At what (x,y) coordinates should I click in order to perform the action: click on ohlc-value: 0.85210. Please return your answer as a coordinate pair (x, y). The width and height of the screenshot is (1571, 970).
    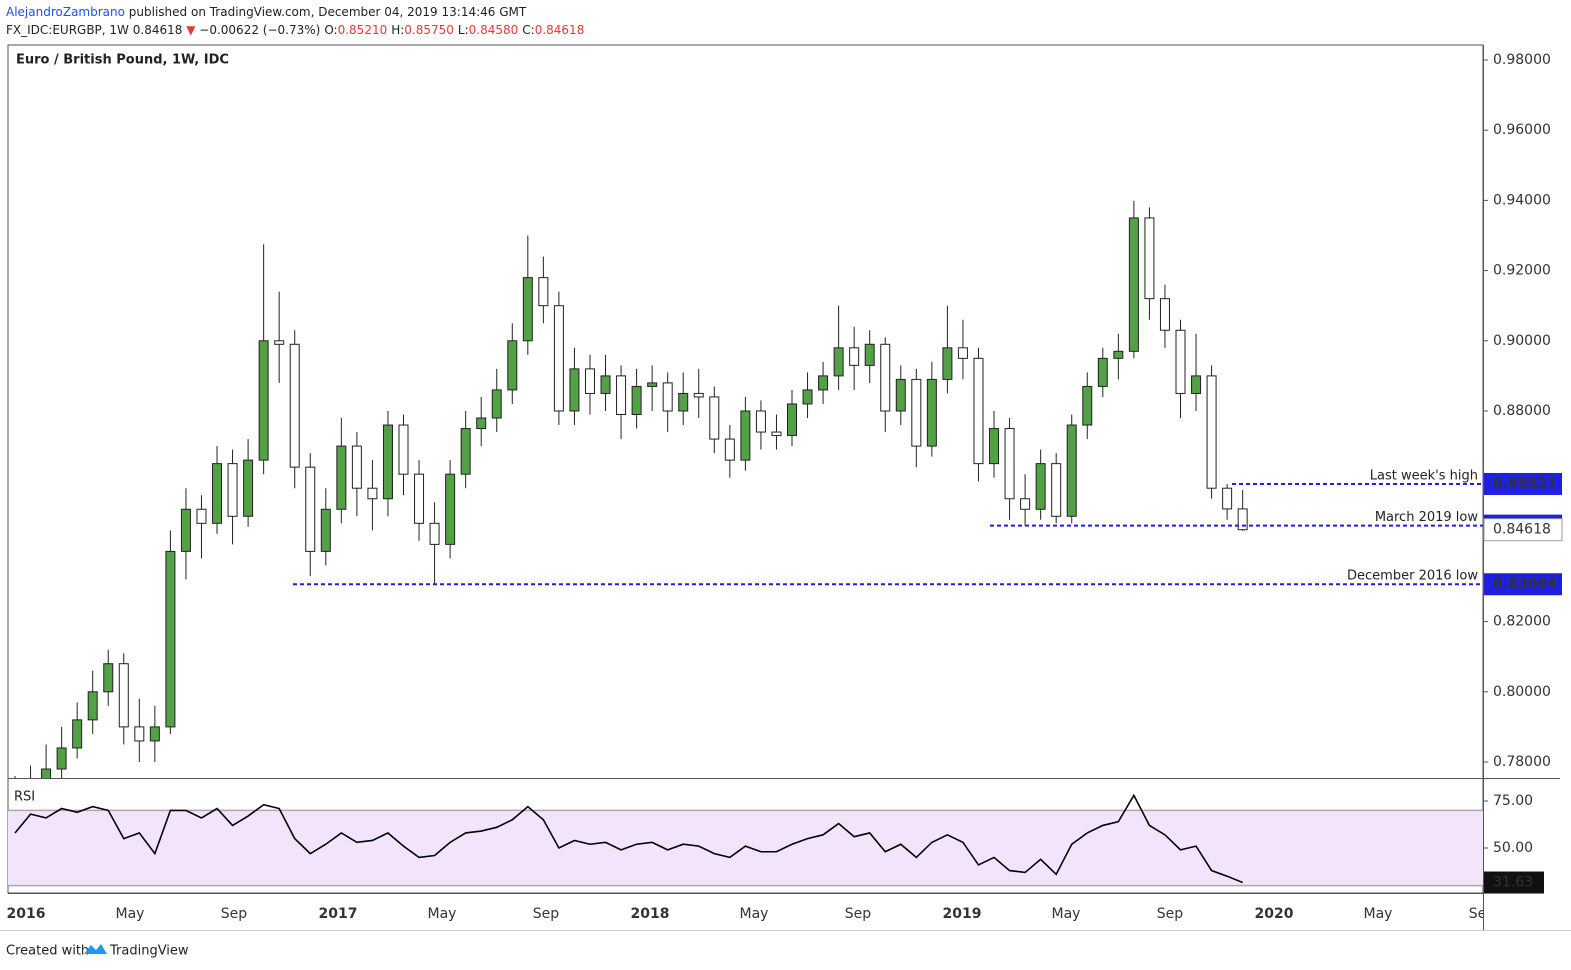
    Looking at the image, I should click on (363, 30).